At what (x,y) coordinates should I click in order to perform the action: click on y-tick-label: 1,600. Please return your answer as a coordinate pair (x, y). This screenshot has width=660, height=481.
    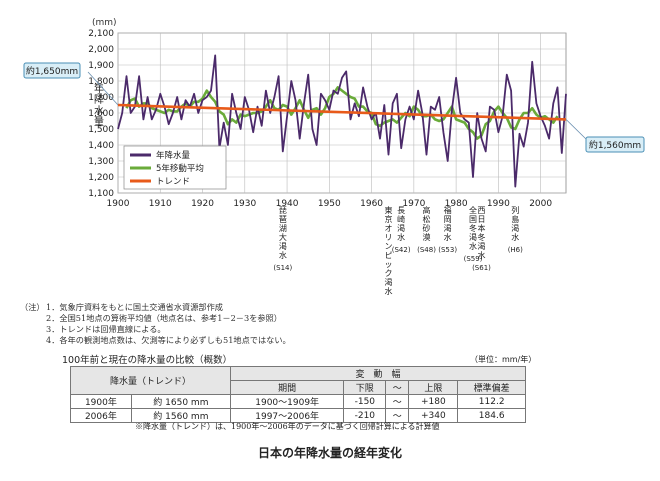
    Looking at the image, I should click on (101, 114).